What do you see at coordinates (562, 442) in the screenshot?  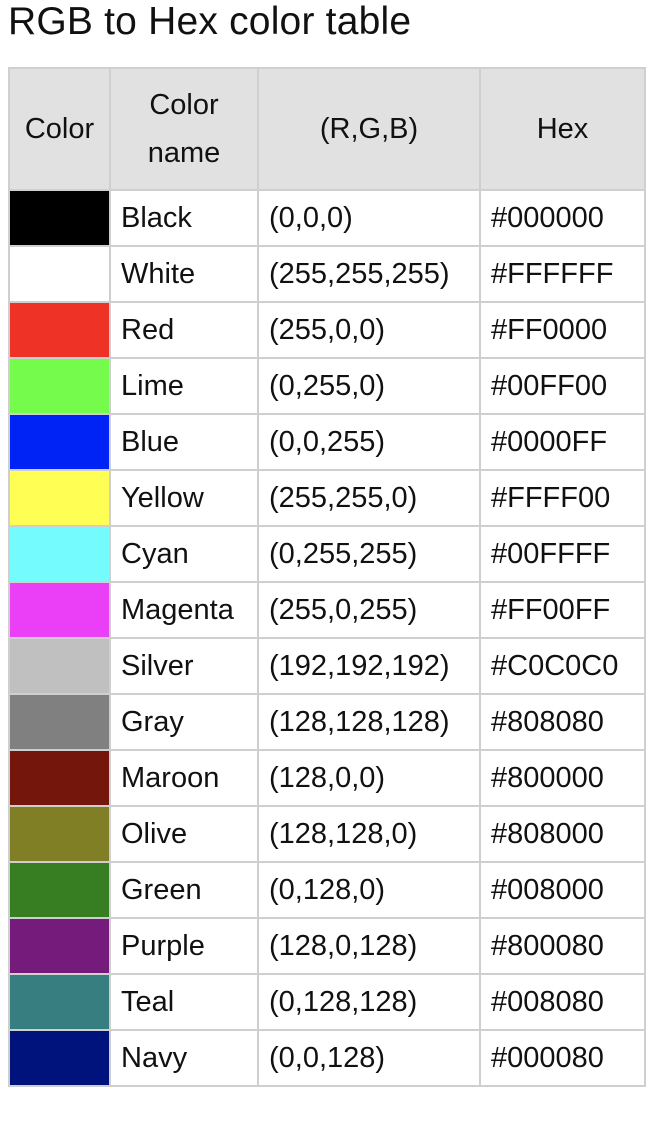 I see `hex-value-cell: #0000FF` at bounding box center [562, 442].